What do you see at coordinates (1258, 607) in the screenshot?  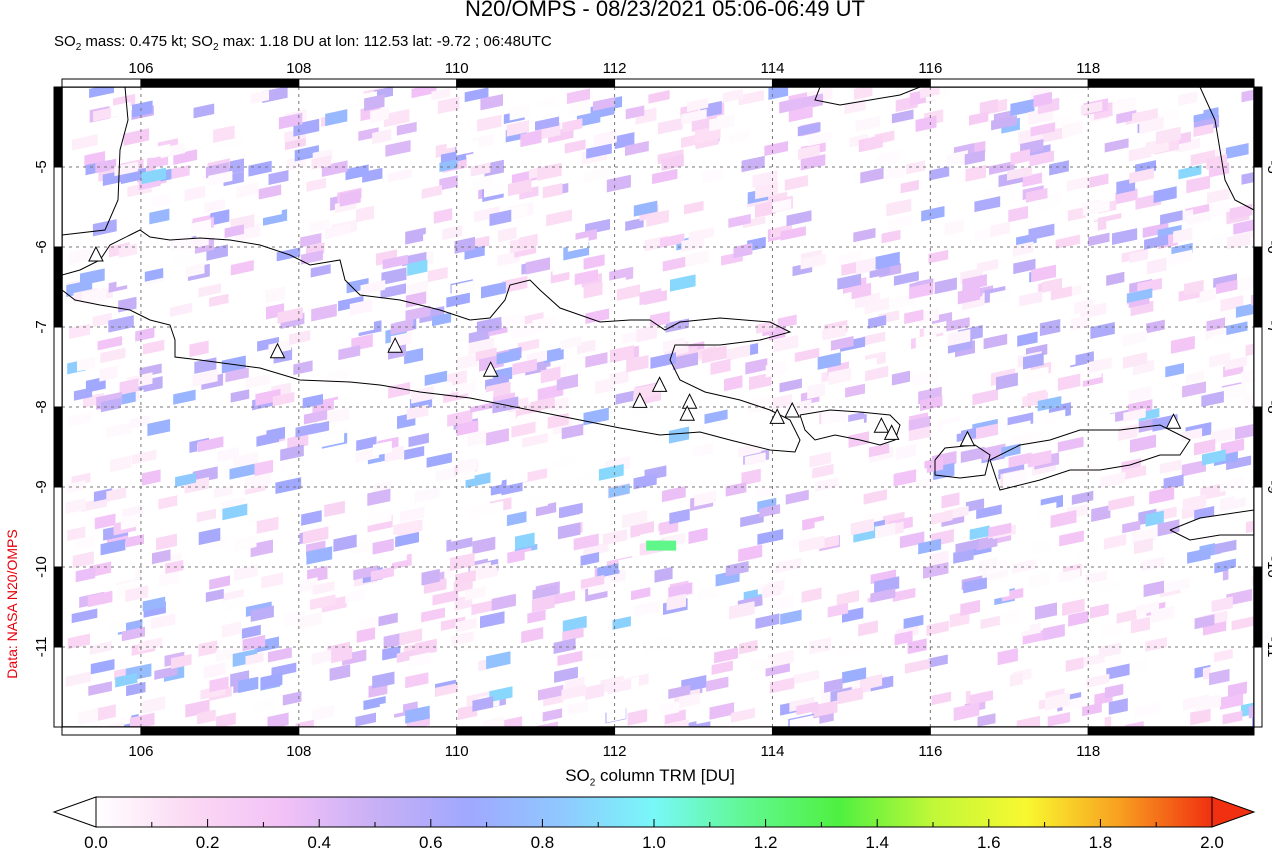 I see `frame-bar-right` at bounding box center [1258, 607].